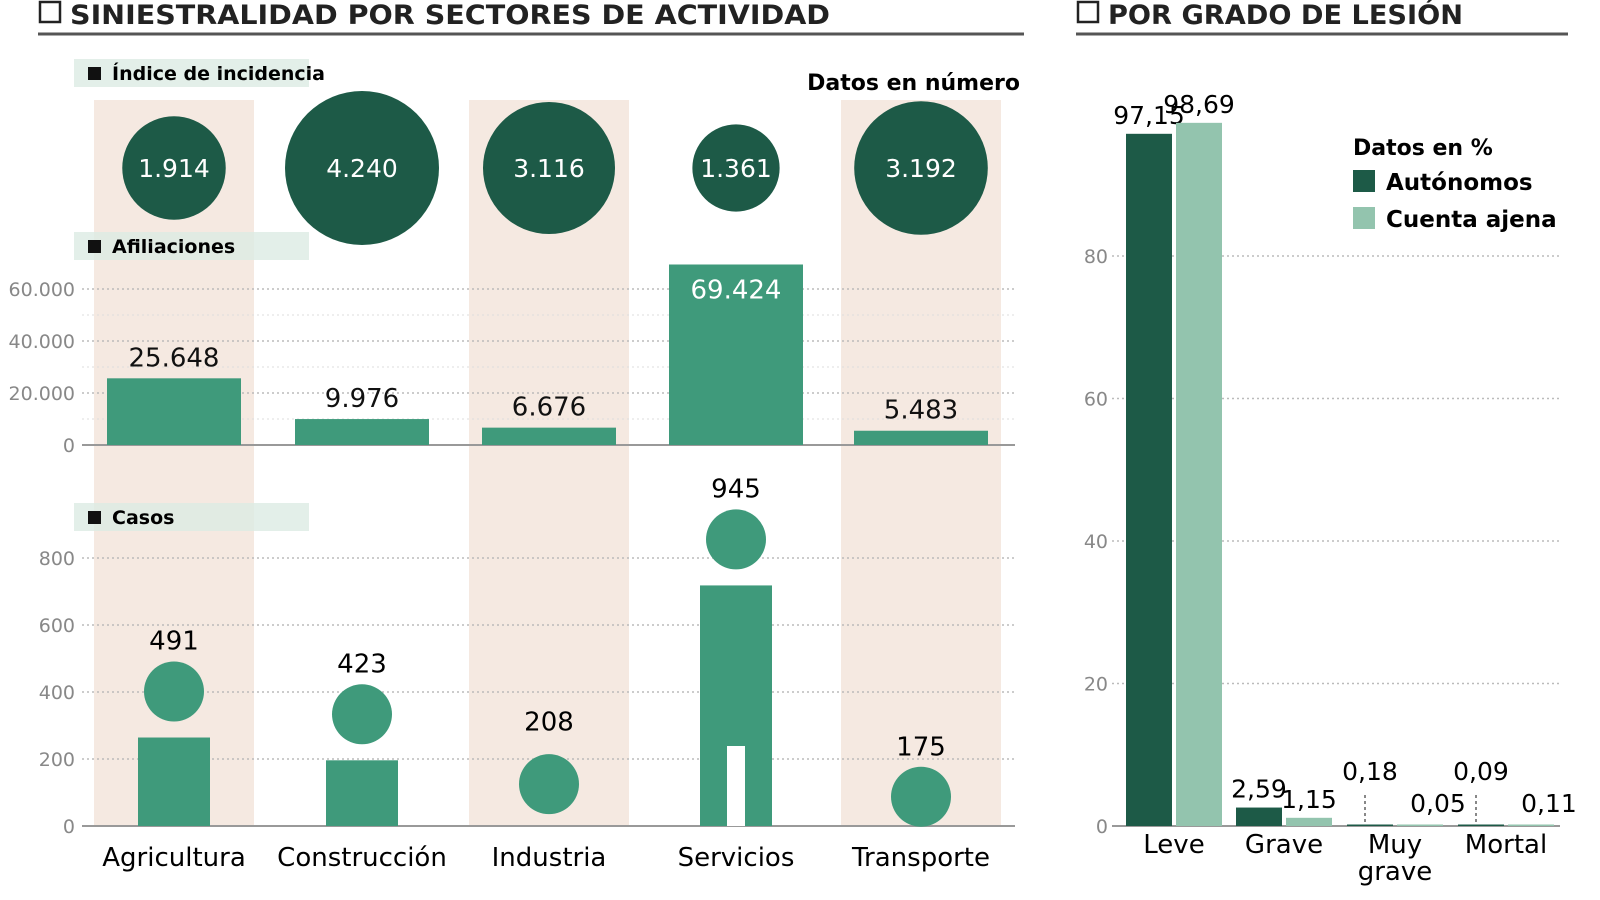 The width and height of the screenshot is (1600, 900). Describe the element at coordinates (174, 642) in the screenshot. I see `cases-value-label: 491` at that location.